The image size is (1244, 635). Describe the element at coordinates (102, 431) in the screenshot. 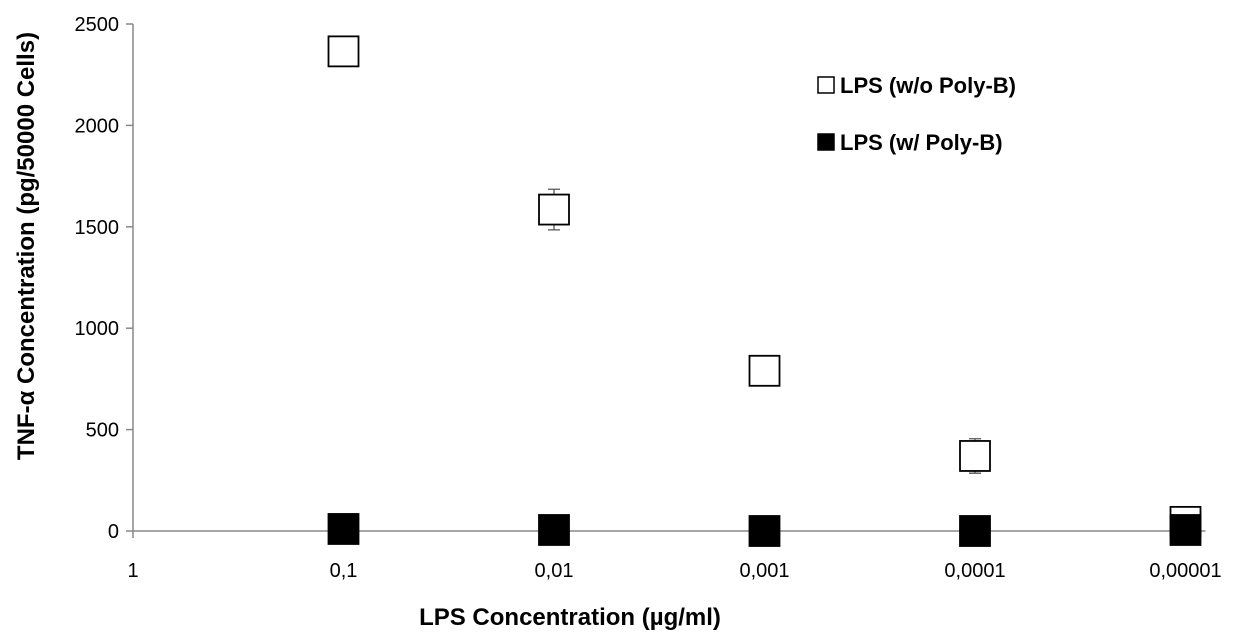

I see `y-tick-label: 500` at that location.